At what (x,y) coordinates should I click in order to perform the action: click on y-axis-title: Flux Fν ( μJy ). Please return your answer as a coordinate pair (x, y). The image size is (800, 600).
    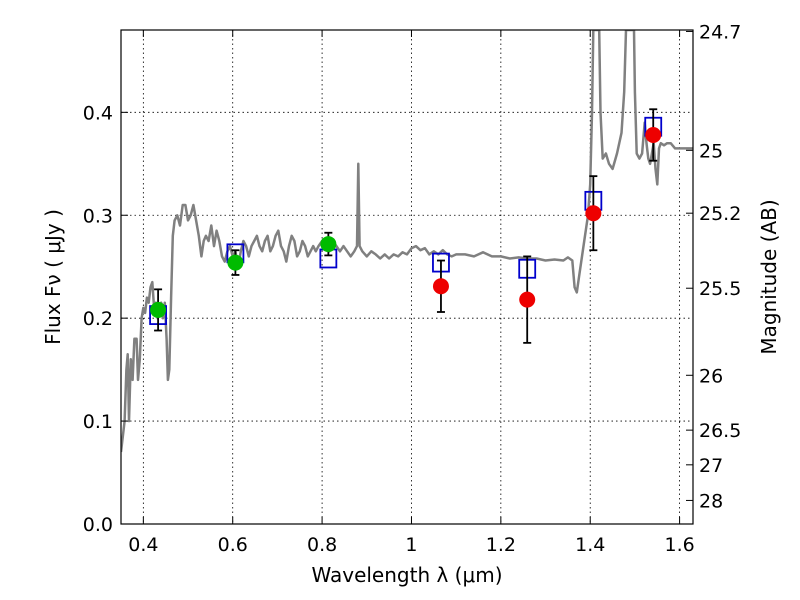
    Looking at the image, I should click on (53, 277).